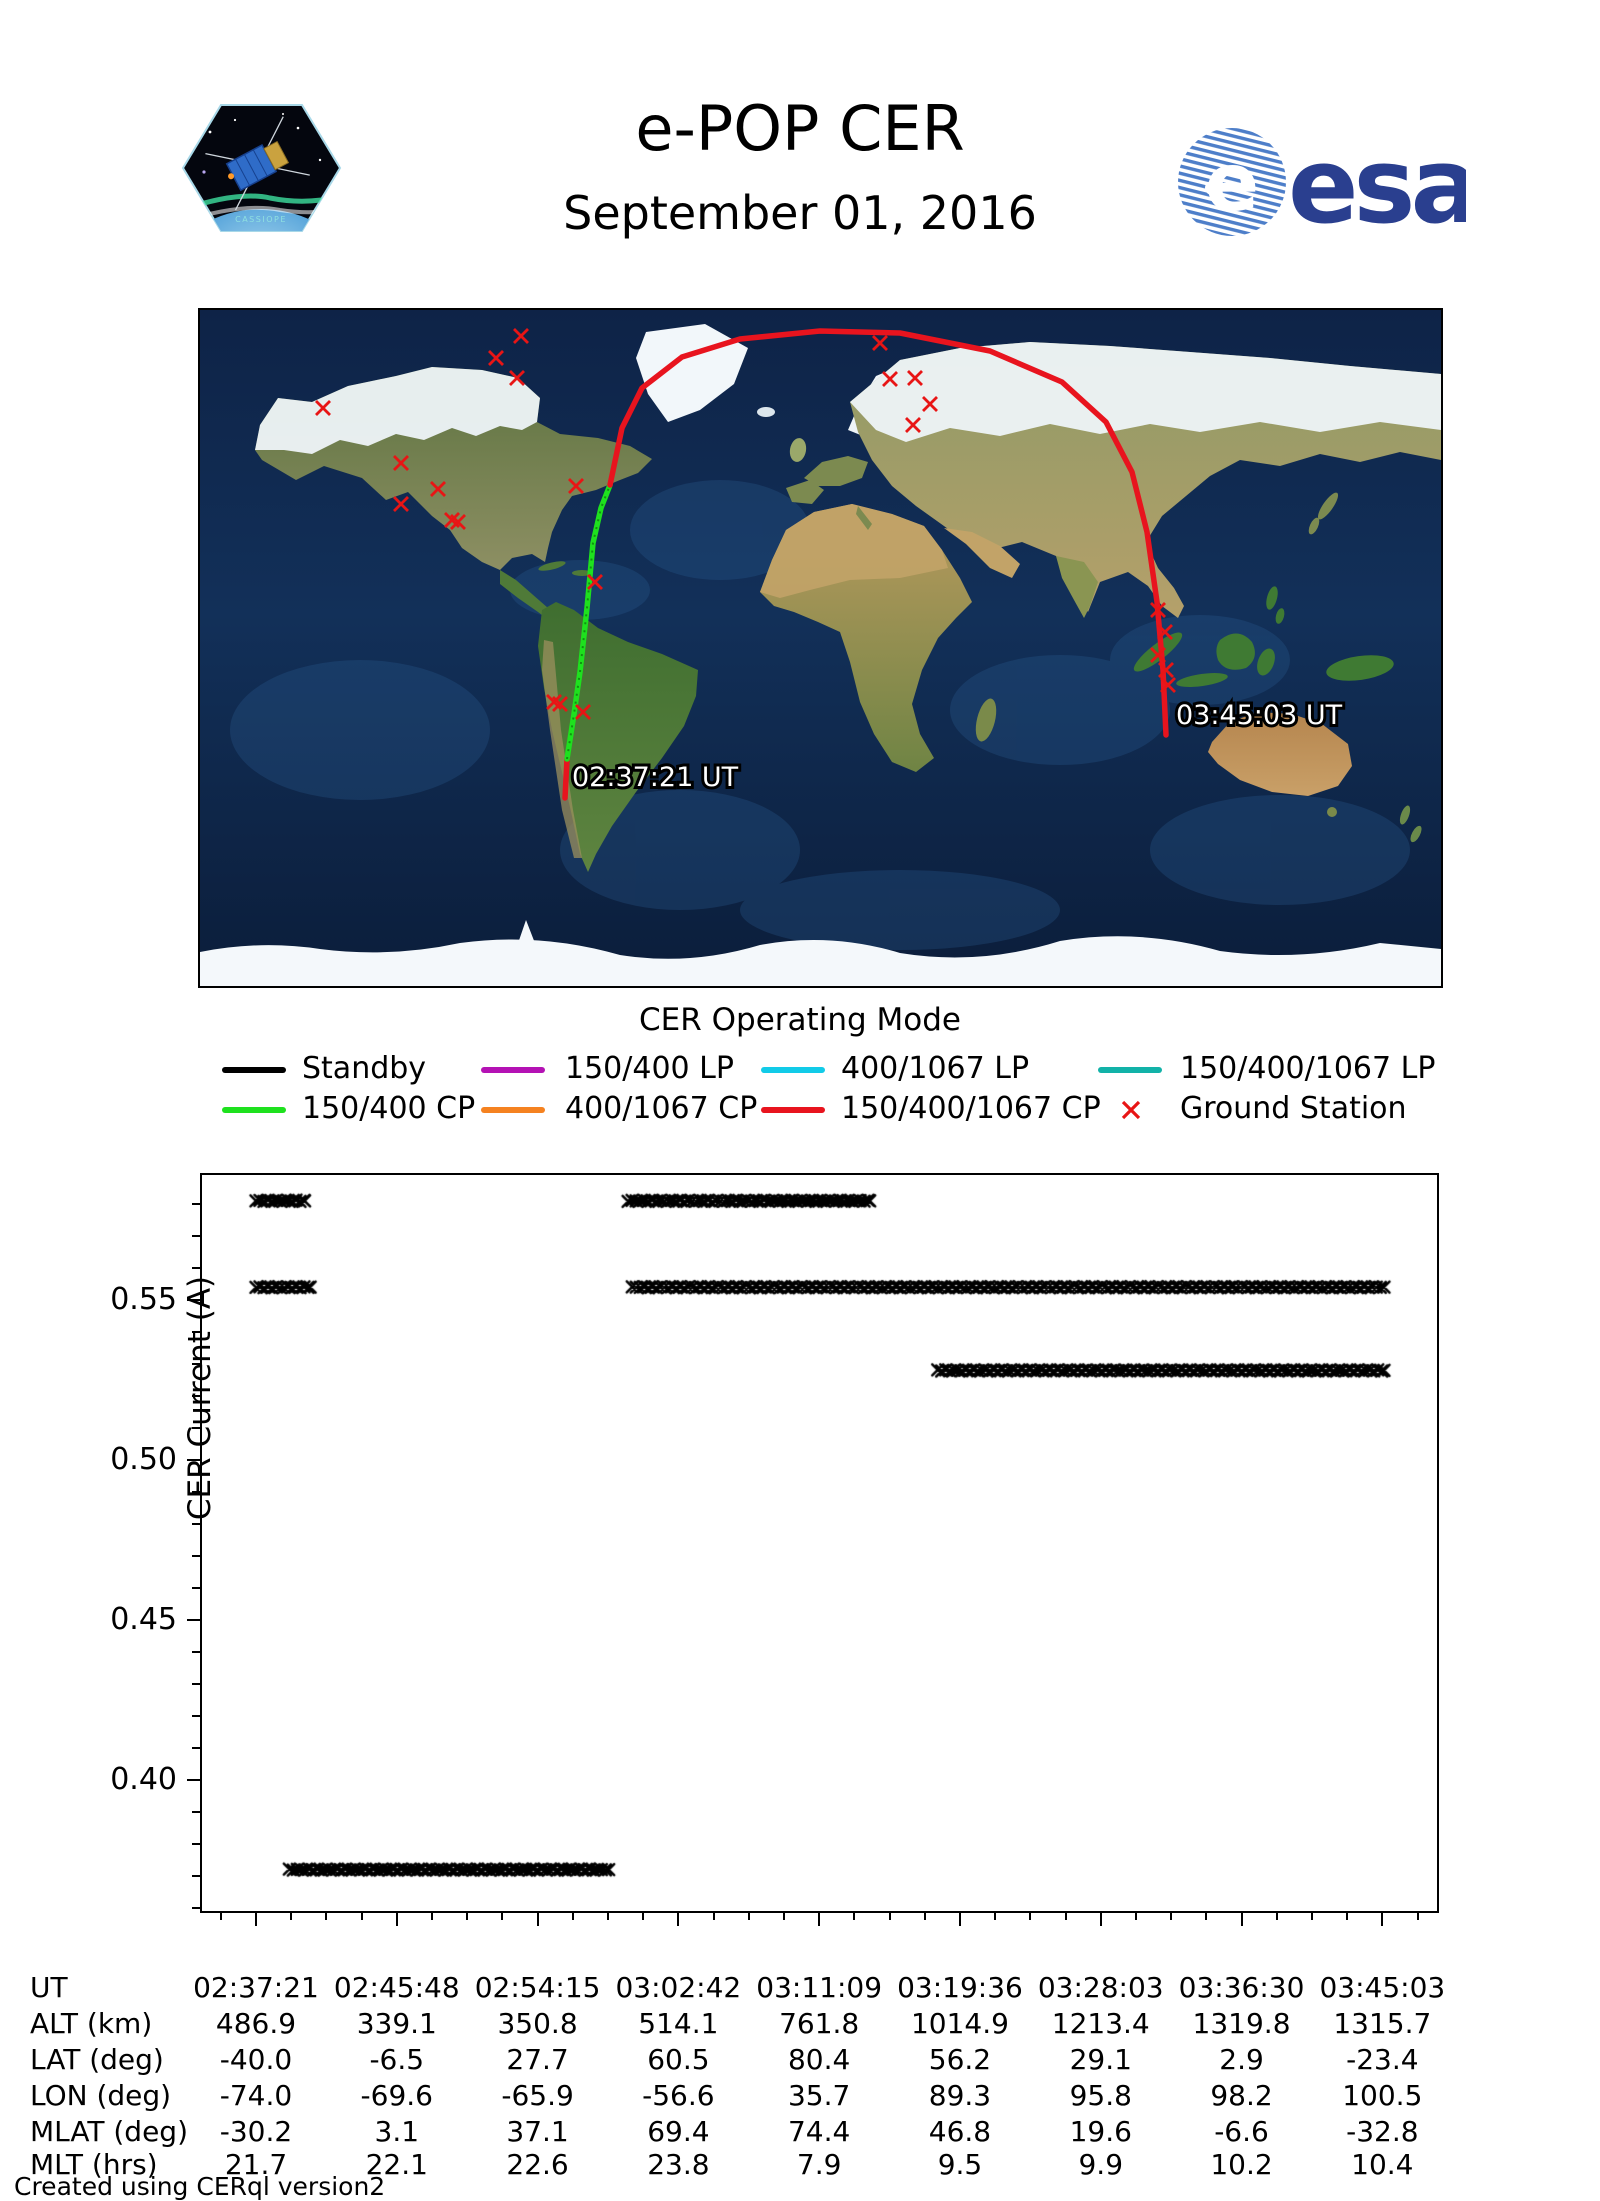 The width and height of the screenshot is (1600, 2201). What do you see at coordinates (537, 2164) in the screenshot?
I see `table-cell: 22.6` at bounding box center [537, 2164].